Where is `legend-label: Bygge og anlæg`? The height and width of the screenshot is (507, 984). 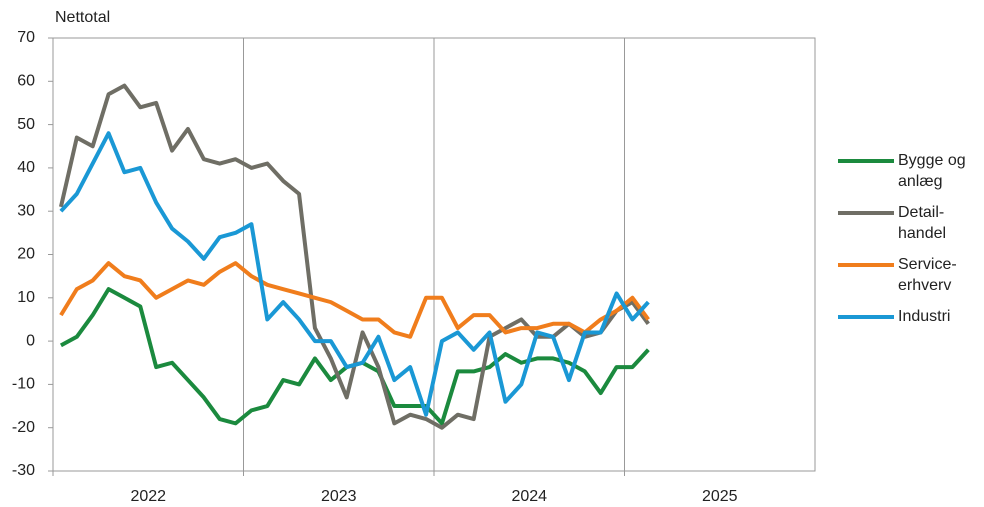
legend-label: Bygge og anlæg is located at coordinates (932, 171).